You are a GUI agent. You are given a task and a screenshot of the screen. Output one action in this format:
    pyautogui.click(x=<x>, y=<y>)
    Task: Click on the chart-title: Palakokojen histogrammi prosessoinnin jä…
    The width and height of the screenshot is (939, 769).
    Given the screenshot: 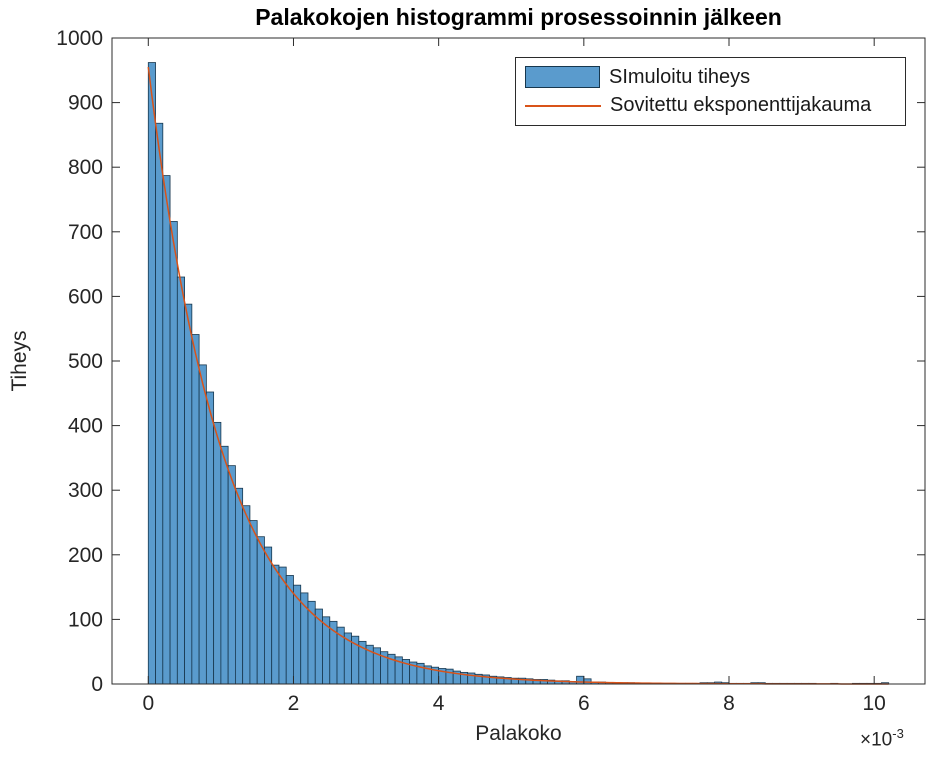 What is the action you would take?
    pyautogui.click(x=518, y=17)
    